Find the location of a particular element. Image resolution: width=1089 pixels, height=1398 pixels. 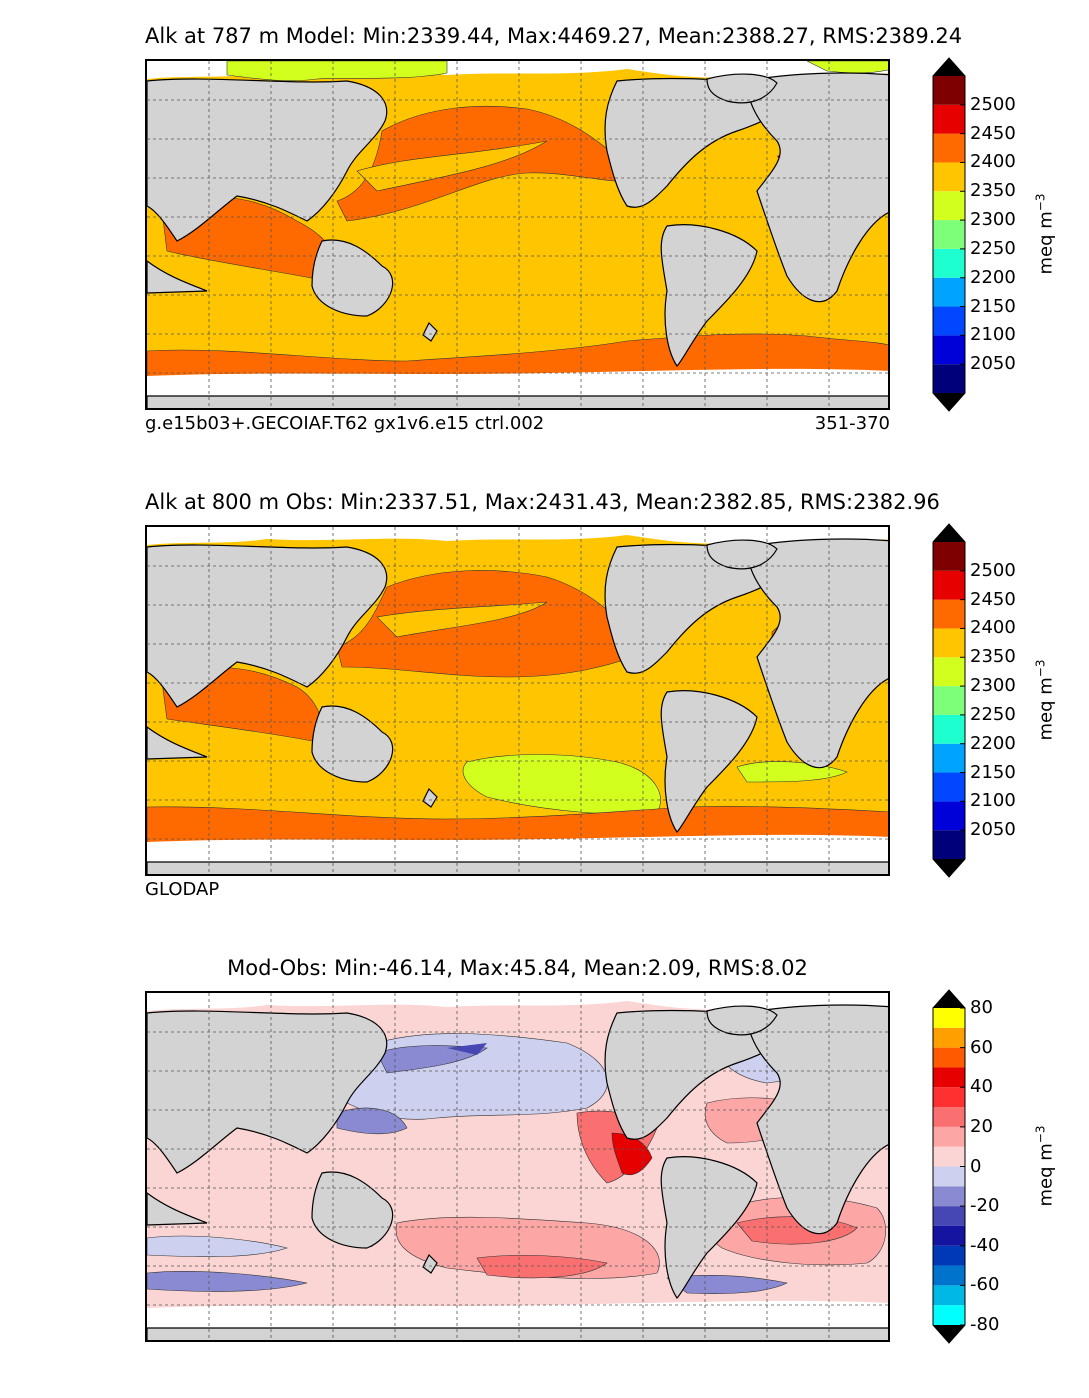

diff-panama-strong-positive is located at coordinates (632, 1154).